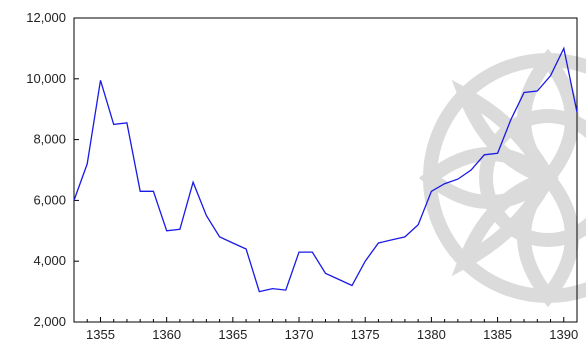 The height and width of the screenshot is (346, 586). I want to click on y-tick-label: 6,000, so click(49, 199).